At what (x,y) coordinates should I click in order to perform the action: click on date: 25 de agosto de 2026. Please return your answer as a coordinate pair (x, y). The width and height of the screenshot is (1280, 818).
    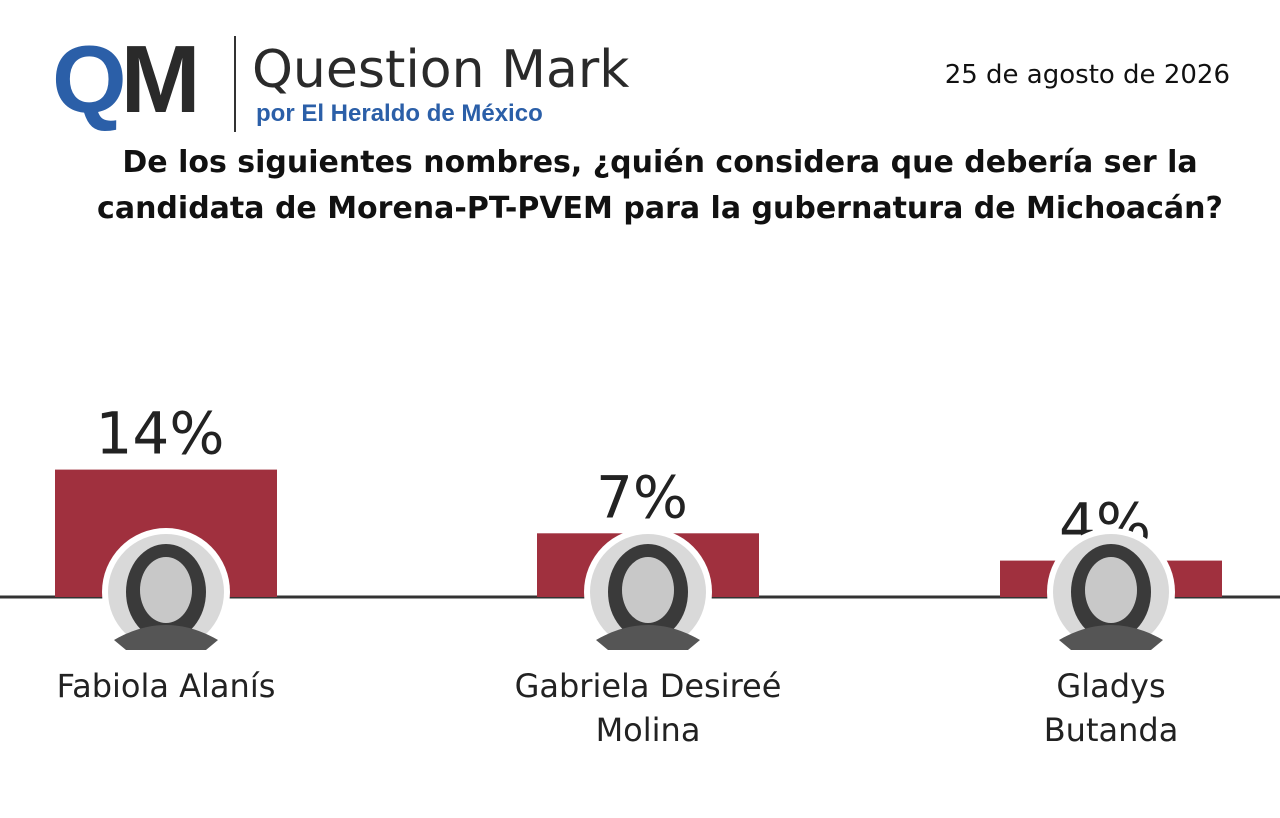
    Looking at the image, I should click on (1087, 75).